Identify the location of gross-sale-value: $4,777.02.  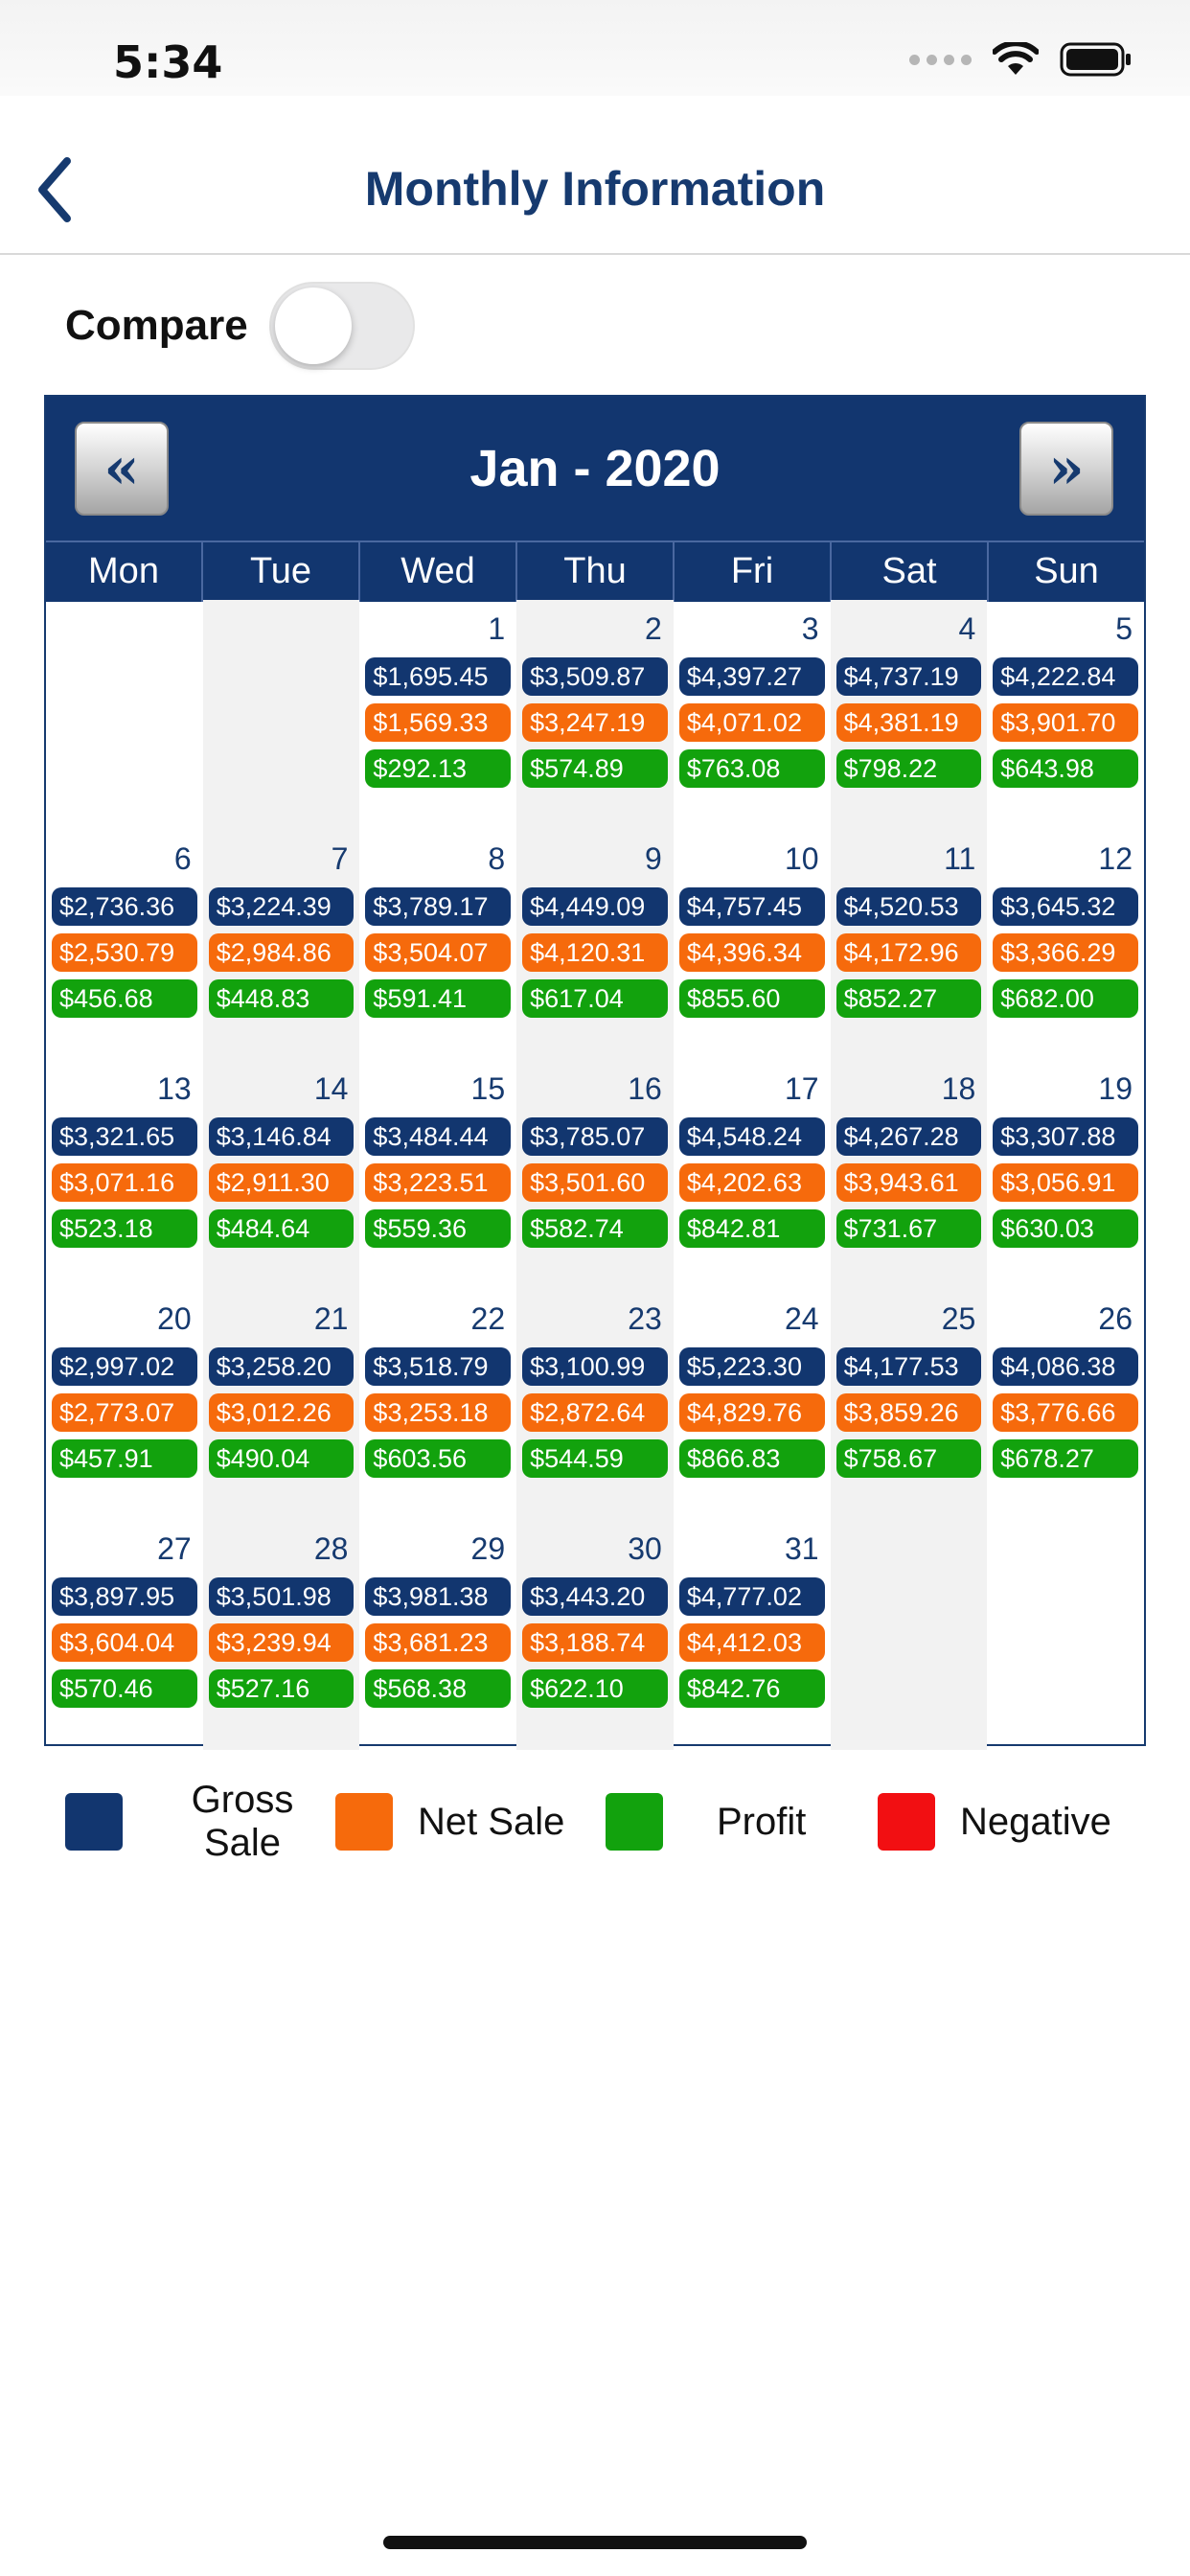
(751, 1596).